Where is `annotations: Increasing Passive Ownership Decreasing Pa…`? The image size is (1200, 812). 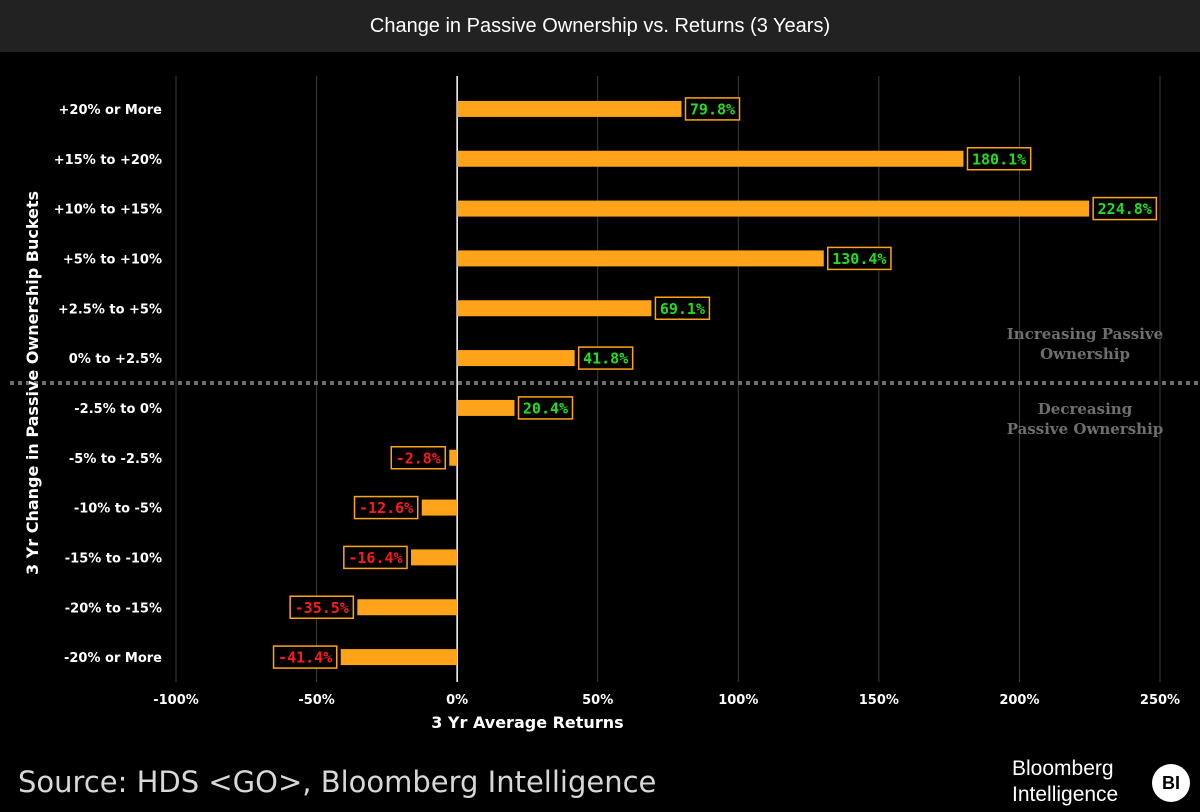
annotations: Increasing Passive Ownership Decreasing Pa… is located at coordinates (1085, 381).